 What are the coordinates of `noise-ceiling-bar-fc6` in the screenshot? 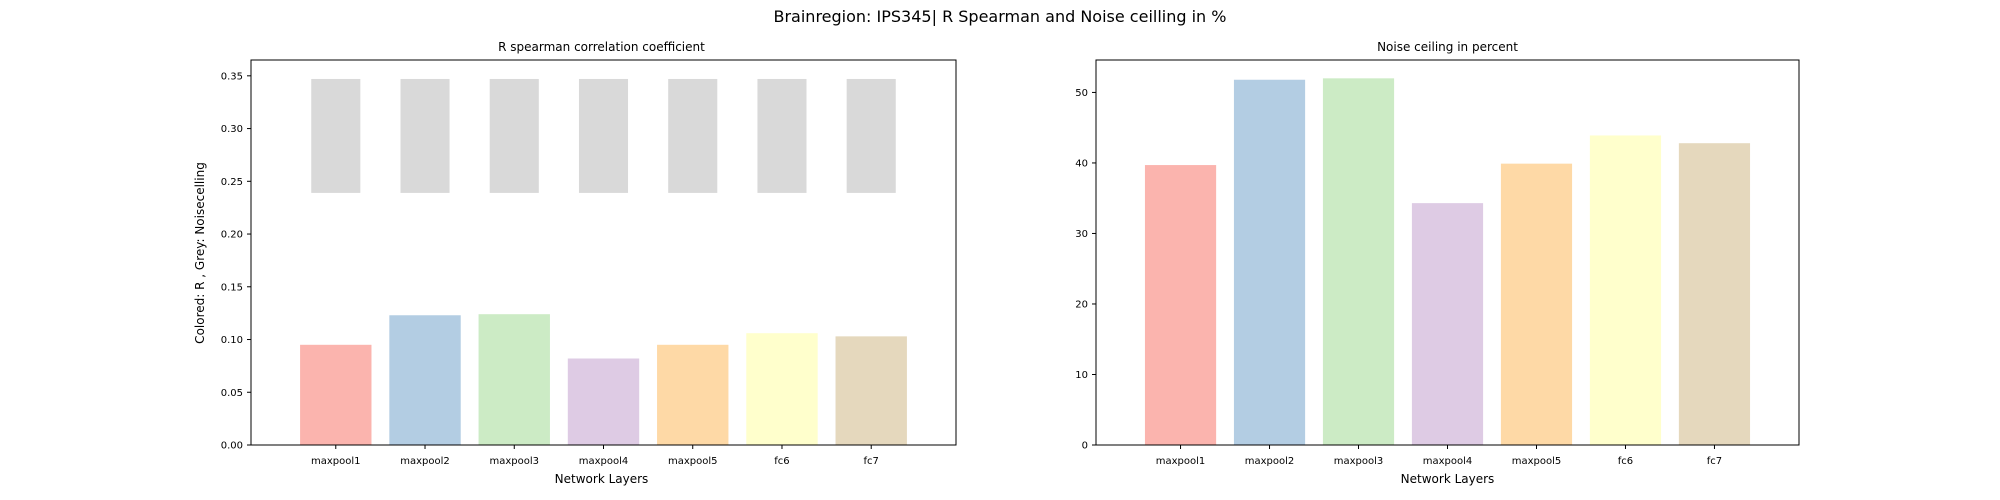 It's located at (782, 135).